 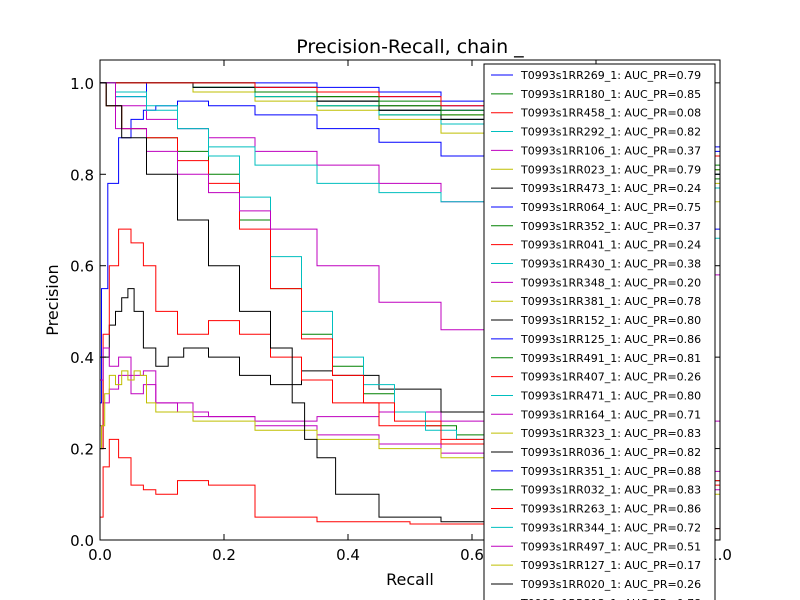 What do you see at coordinates (82, 175) in the screenshot?
I see `y-tick-label: 0.8` at bounding box center [82, 175].